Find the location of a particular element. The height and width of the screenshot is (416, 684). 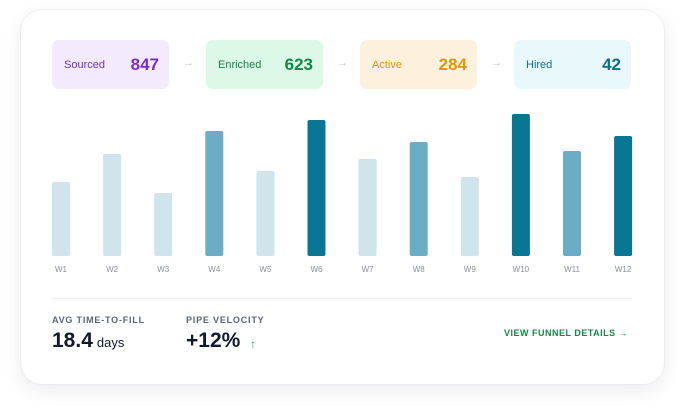

x-tick-label: W9 is located at coordinates (470, 269).